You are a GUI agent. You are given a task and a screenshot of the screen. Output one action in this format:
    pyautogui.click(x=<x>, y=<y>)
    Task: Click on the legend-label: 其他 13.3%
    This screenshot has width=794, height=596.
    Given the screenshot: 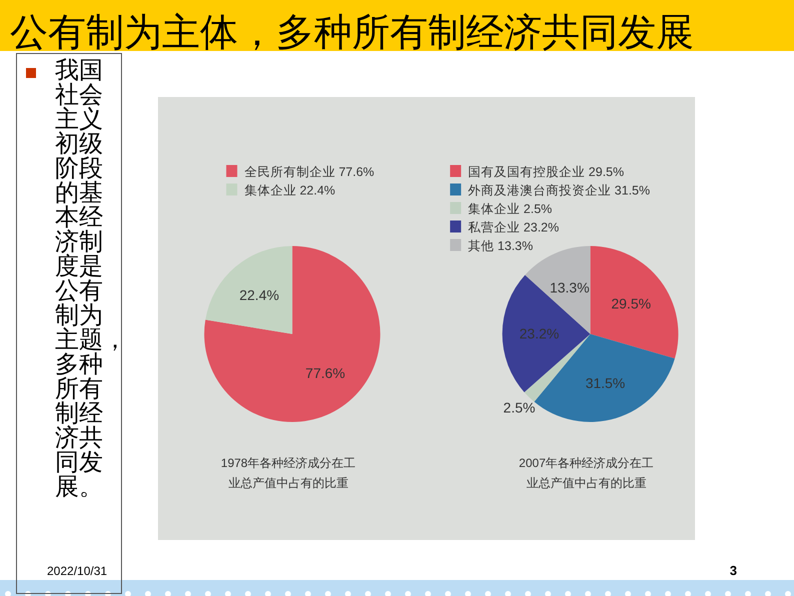 What is the action you would take?
    pyautogui.click(x=500, y=246)
    